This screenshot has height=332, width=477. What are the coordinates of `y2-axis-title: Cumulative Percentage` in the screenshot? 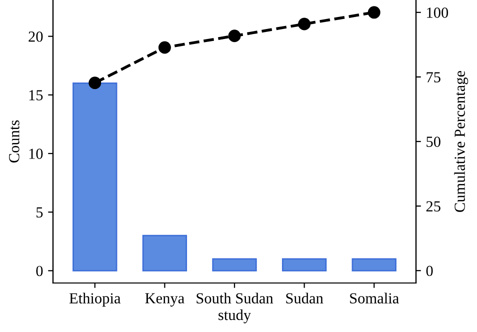 It's located at (461, 141).